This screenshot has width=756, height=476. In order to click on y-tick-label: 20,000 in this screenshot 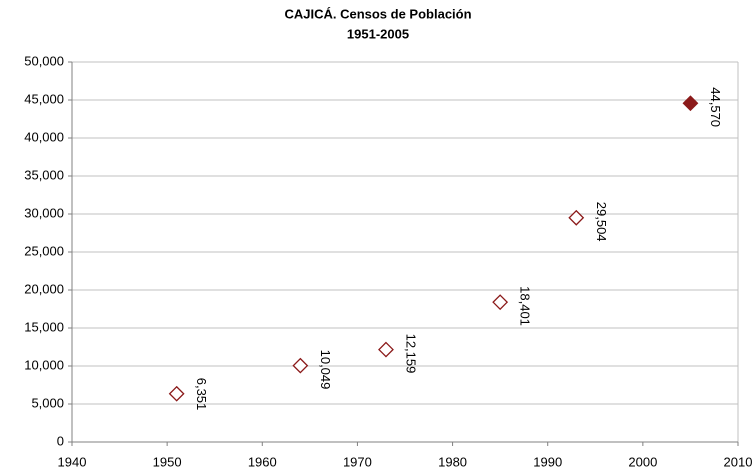, I will do `click(44, 288)`.